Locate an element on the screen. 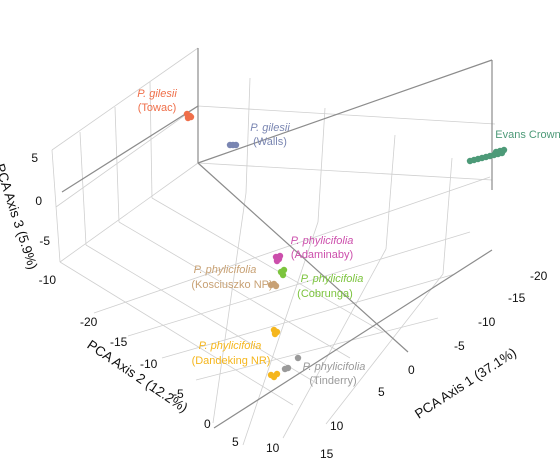 The width and height of the screenshot is (560, 462). x-tick-label: -15 is located at coordinates (517, 298).